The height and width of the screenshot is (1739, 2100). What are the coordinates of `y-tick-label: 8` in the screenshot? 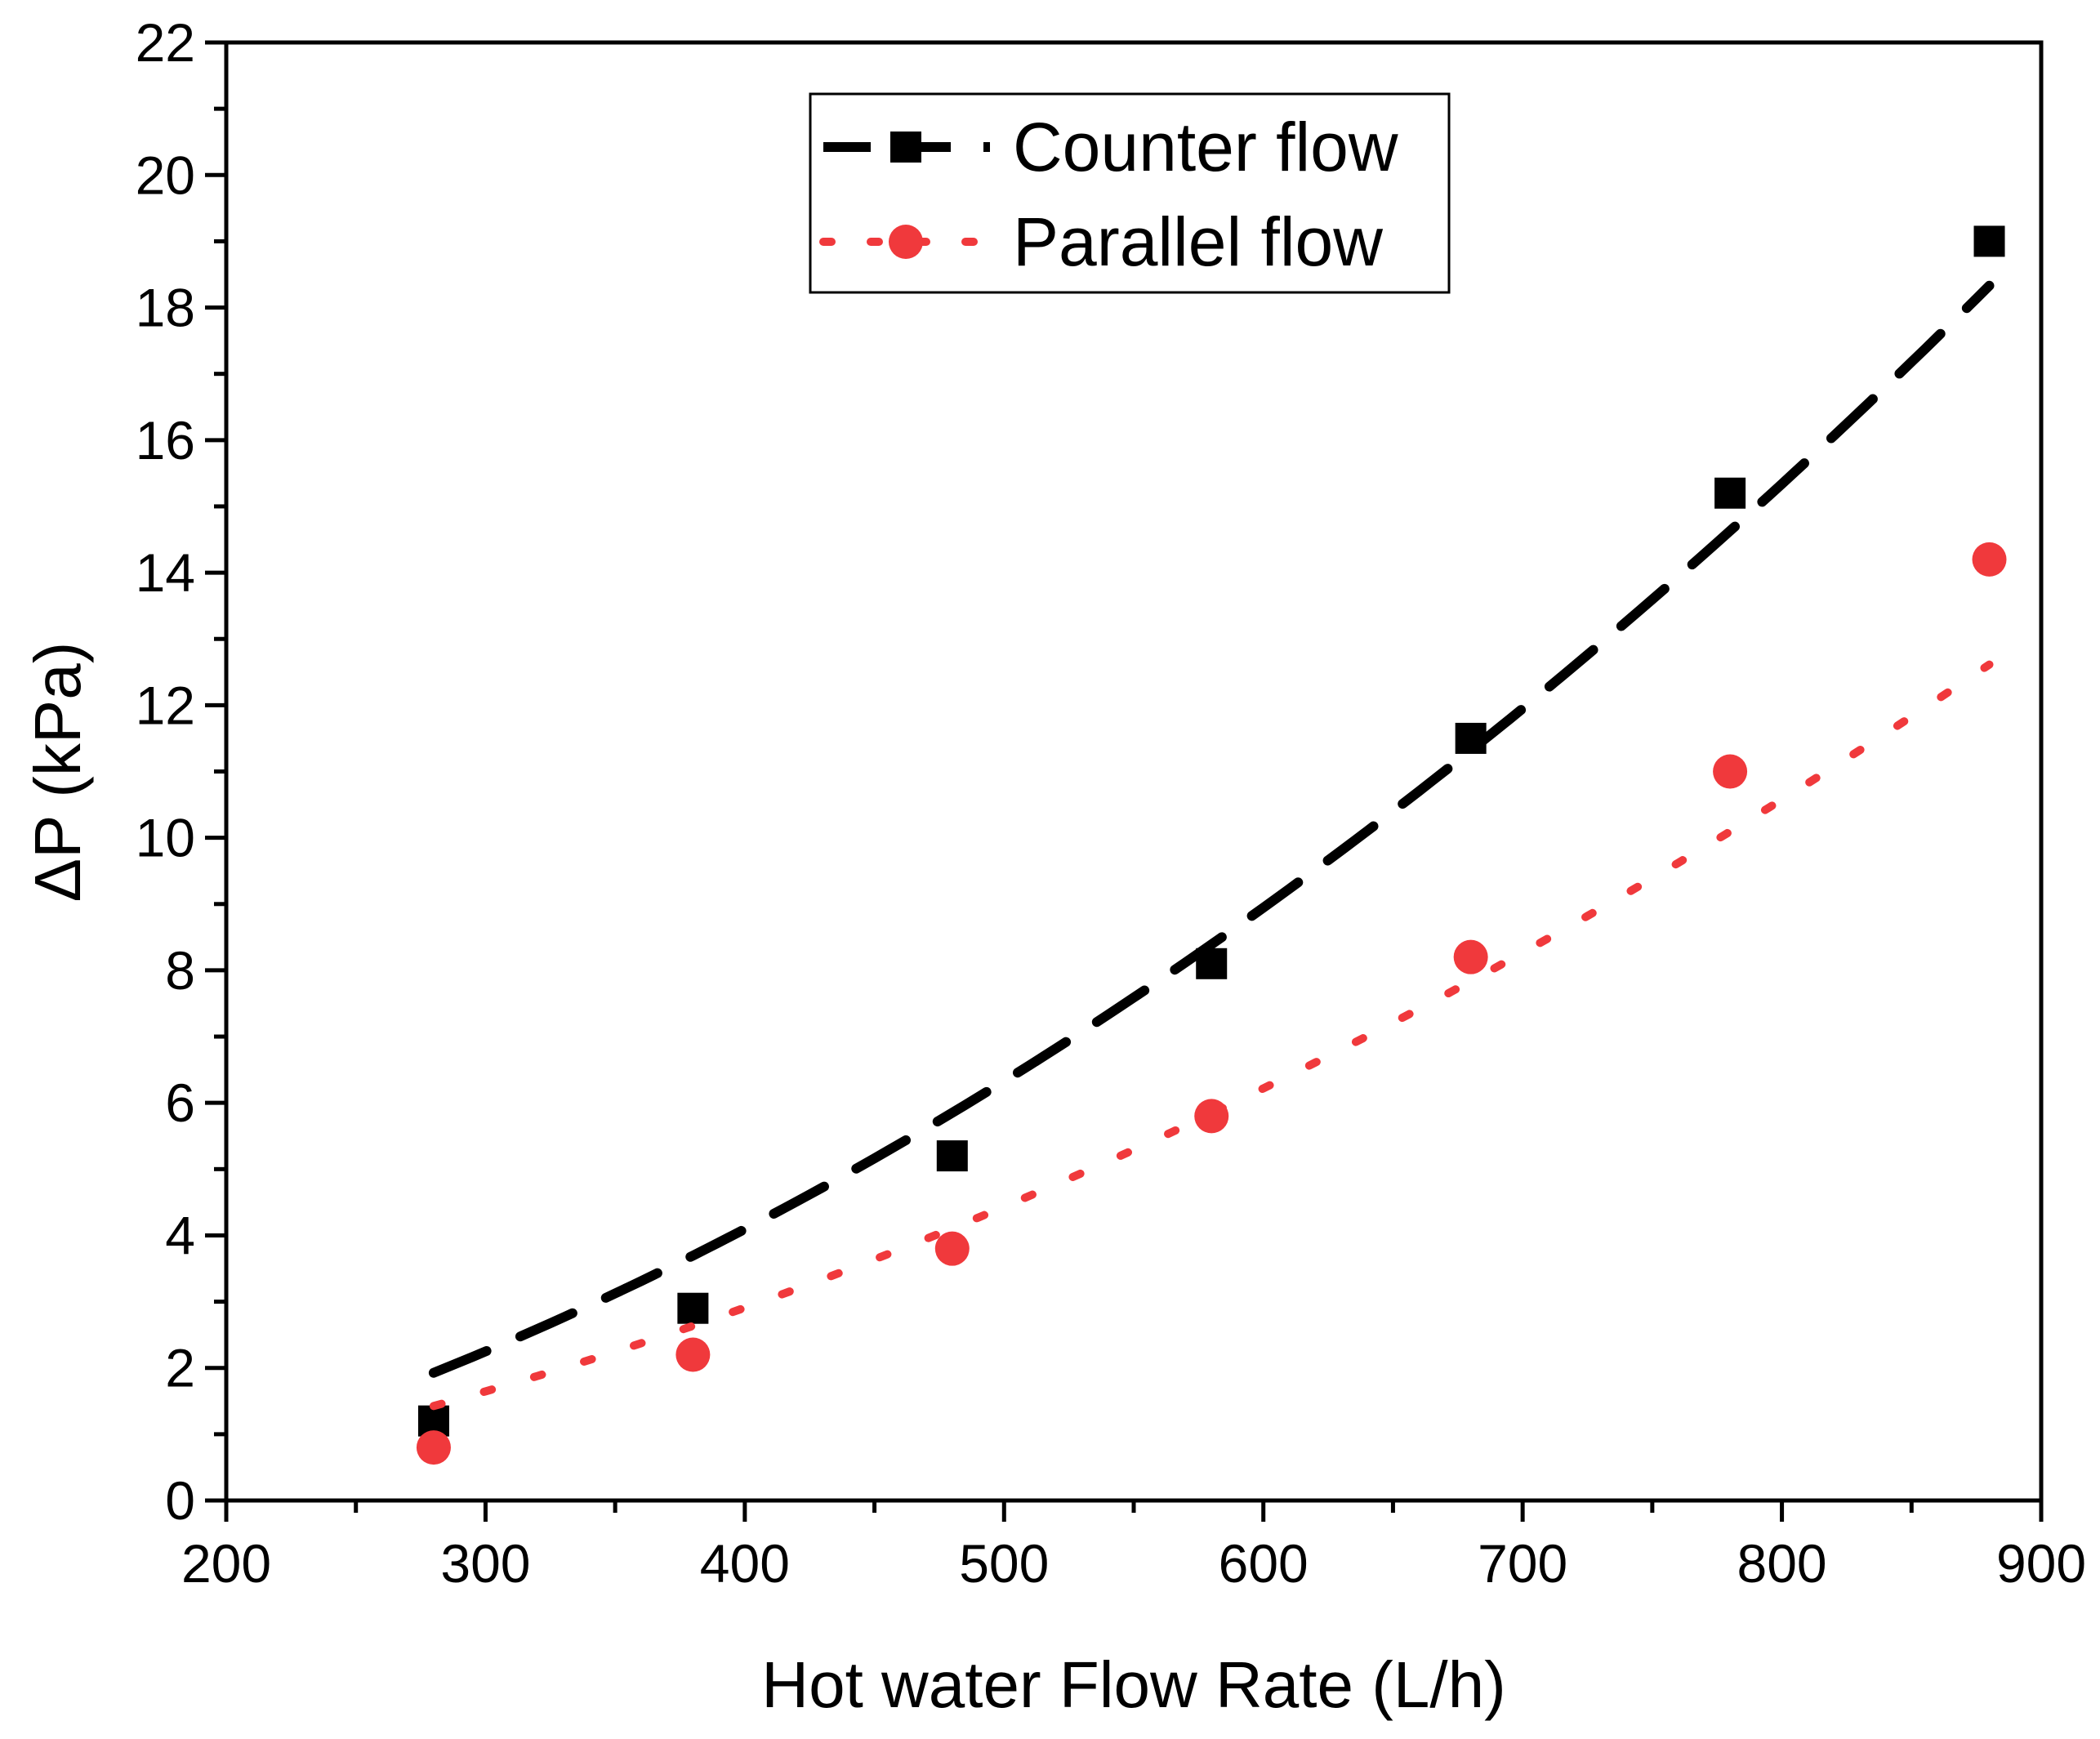 It's located at (180, 970).